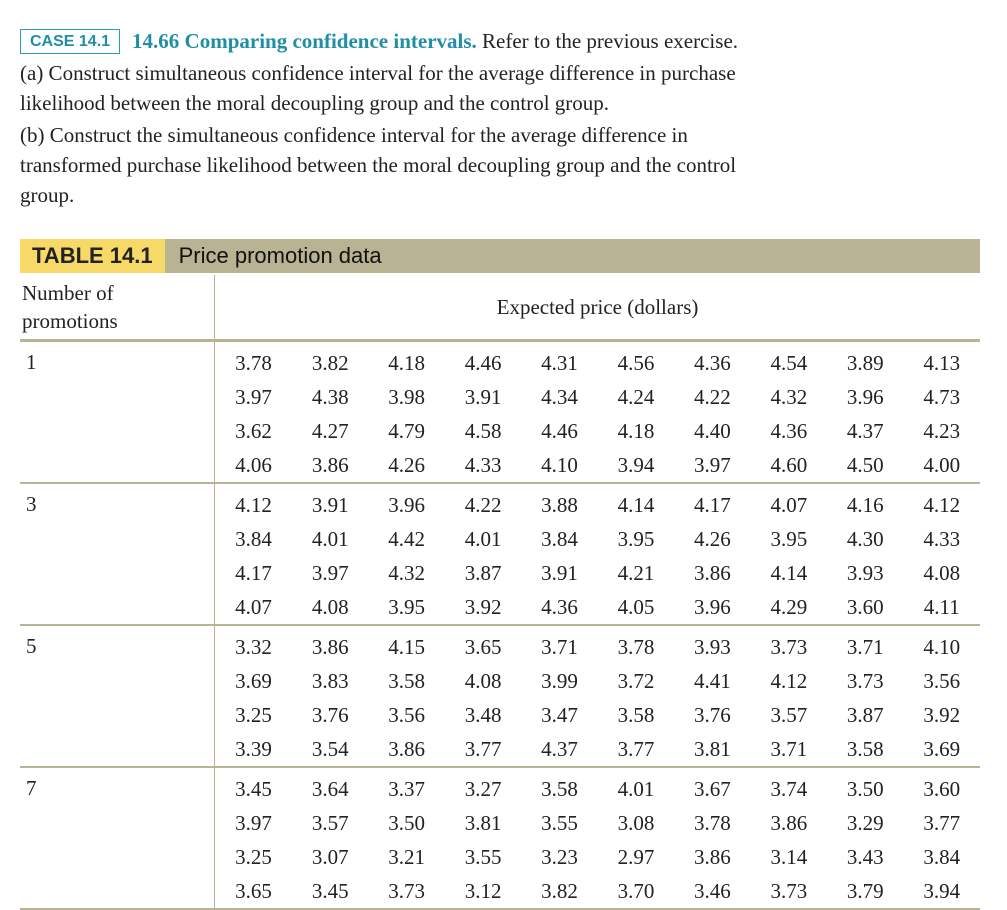 The height and width of the screenshot is (910, 1007). Describe the element at coordinates (712, 890) in the screenshot. I see `price-cell: 3.46` at that location.